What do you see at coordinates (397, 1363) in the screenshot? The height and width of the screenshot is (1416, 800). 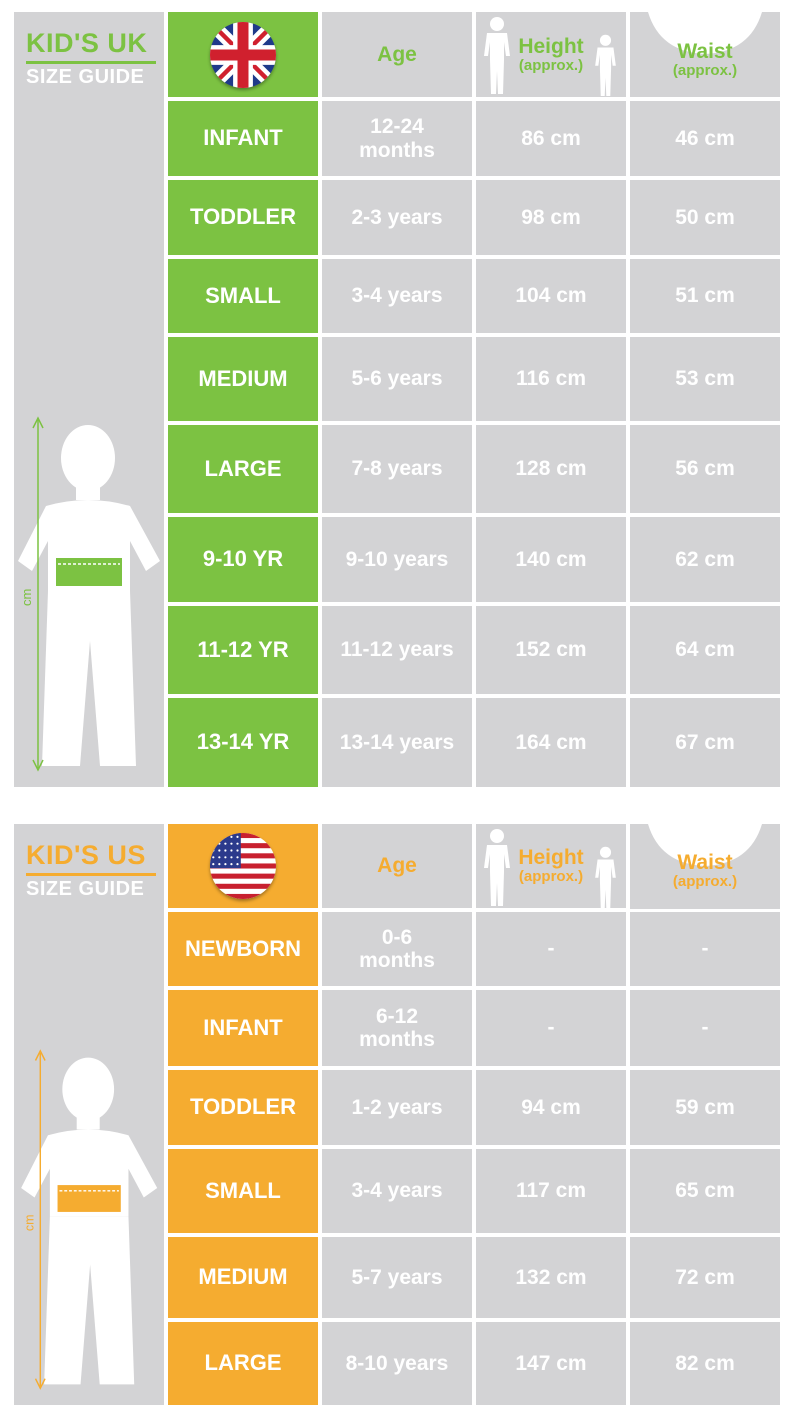 I see `age-value: 8-10 years` at bounding box center [397, 1363].